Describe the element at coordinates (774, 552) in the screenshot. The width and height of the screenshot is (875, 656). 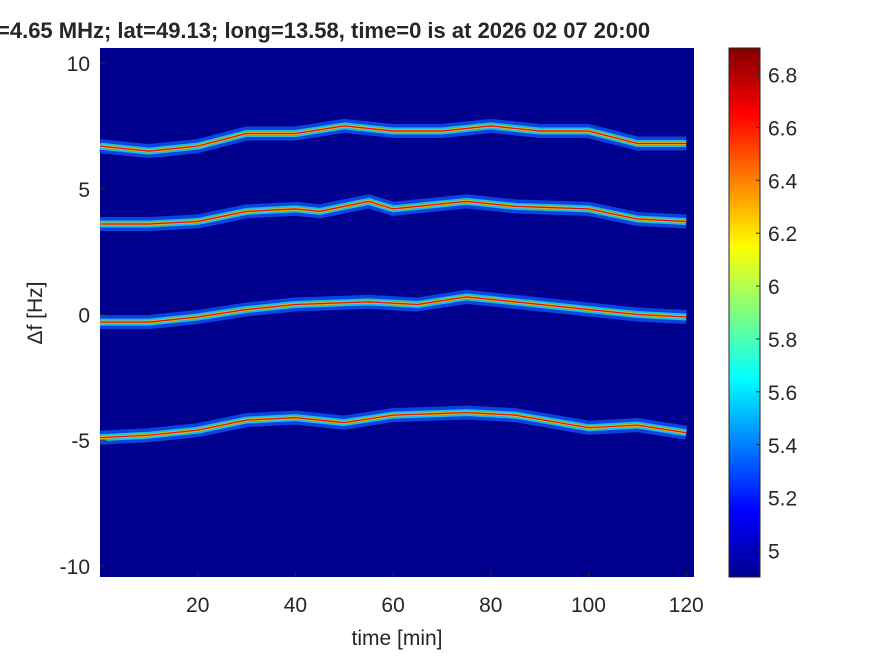
I see `colorbar-tick-label: 5` at that location.